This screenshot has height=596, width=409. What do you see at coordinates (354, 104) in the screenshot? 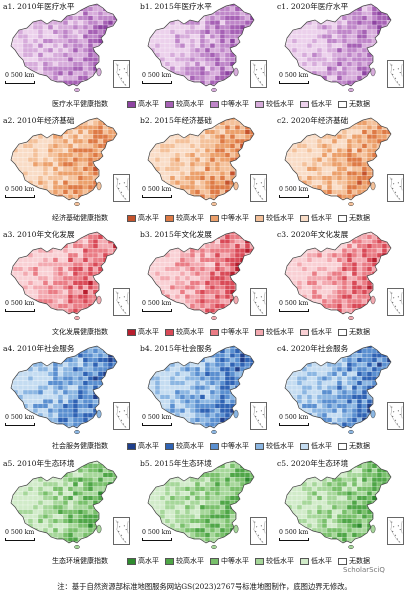
I see `legend-item: 无数据` at bounding box center [354, 104].